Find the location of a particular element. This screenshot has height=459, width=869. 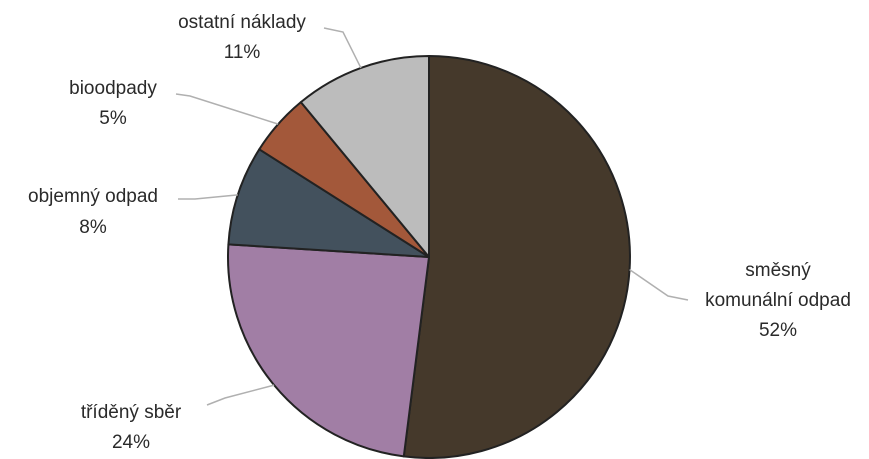

slice-value-label: 11% is located at coordinates (242, 52).